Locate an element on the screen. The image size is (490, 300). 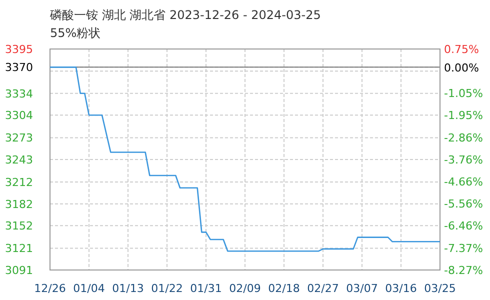
y2-tick-label: -3.76% is located at coordinates (463, 160).